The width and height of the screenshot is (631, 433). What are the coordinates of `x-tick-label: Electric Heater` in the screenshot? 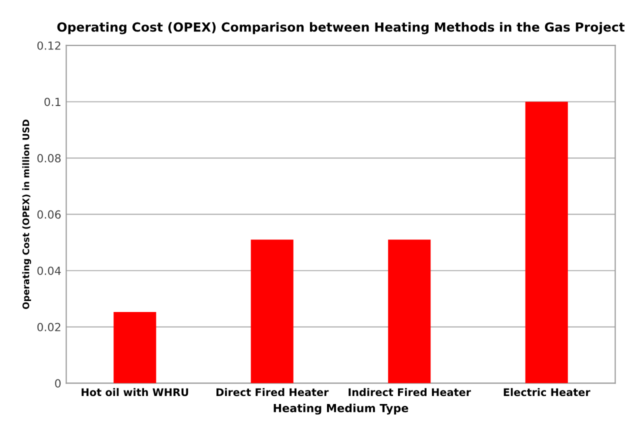 It's located at (547, 392).